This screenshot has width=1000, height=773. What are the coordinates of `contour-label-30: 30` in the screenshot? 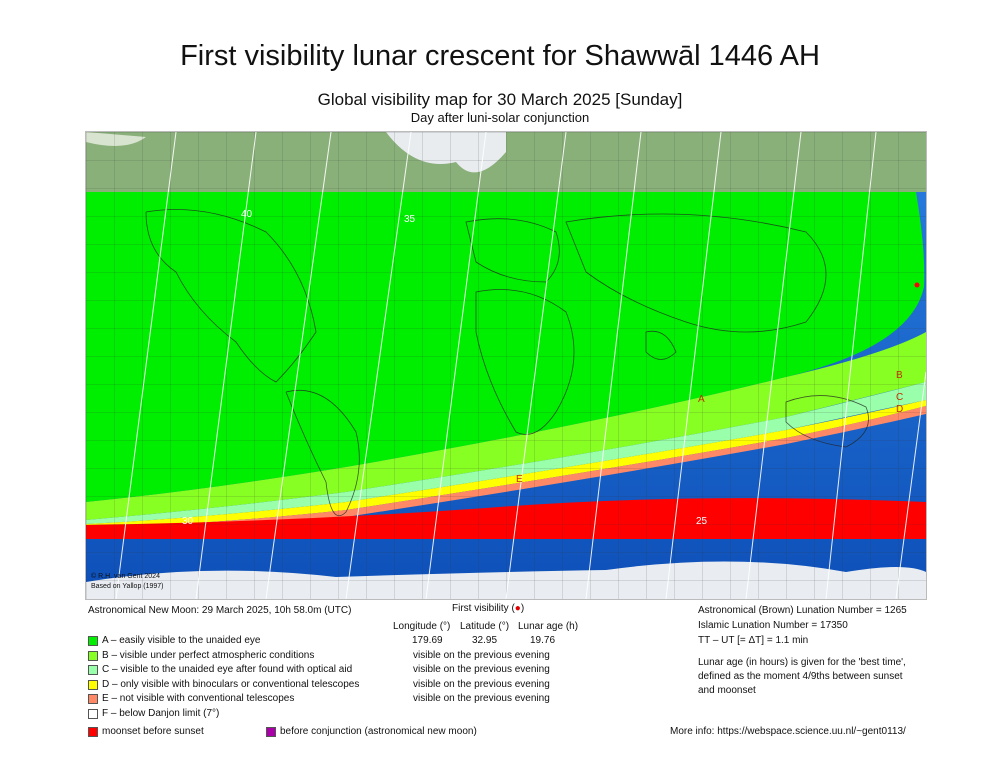 It's located at (188, 521).